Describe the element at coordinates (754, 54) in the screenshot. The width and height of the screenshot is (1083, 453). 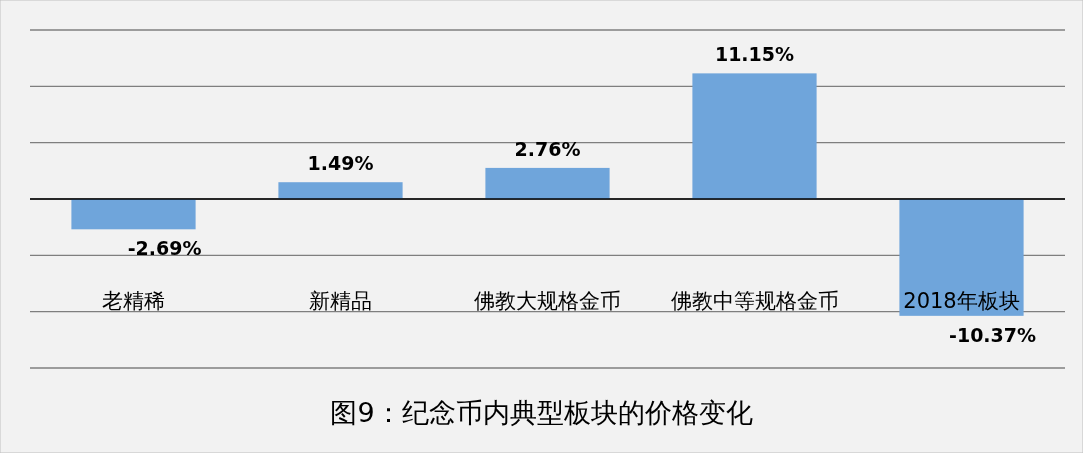
I see `data-label: 11.15%` at that location.